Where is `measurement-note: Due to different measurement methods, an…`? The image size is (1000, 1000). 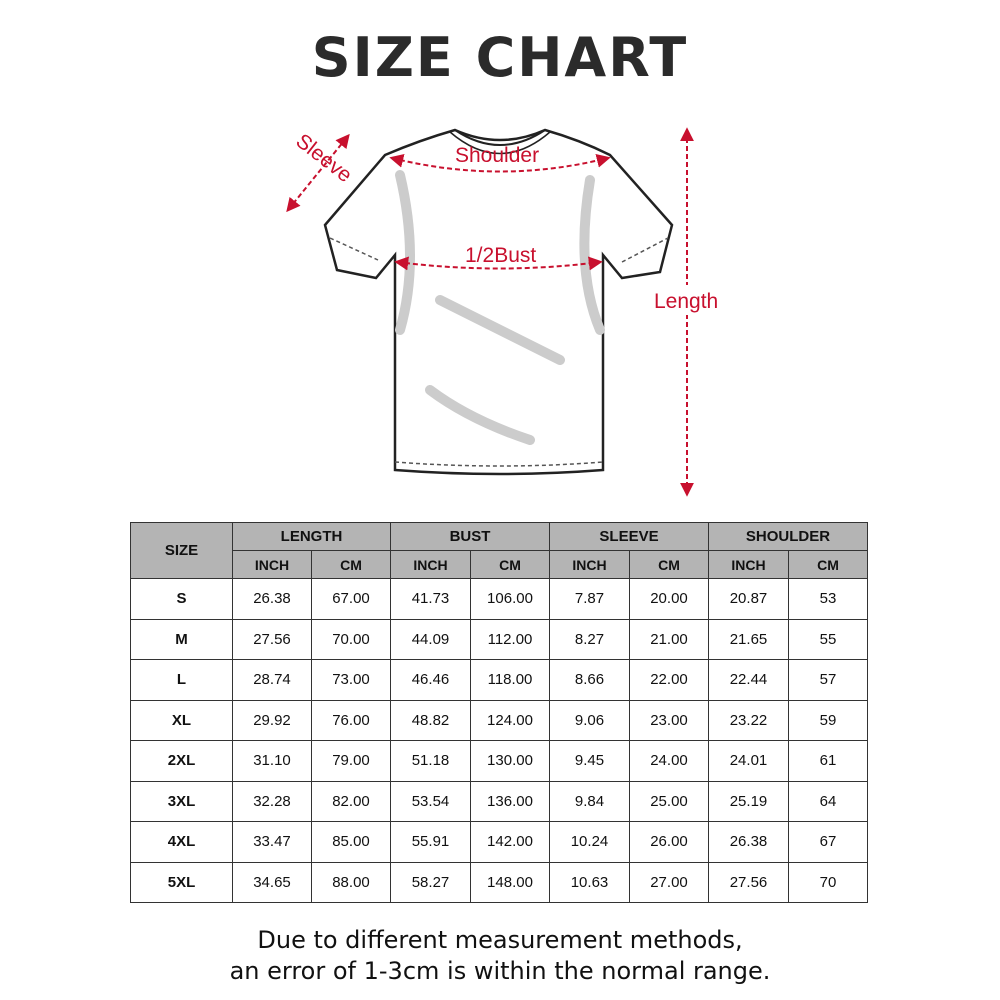
measurement-note: Due to different measurement methods, an… is located at coordinates (500, 956).